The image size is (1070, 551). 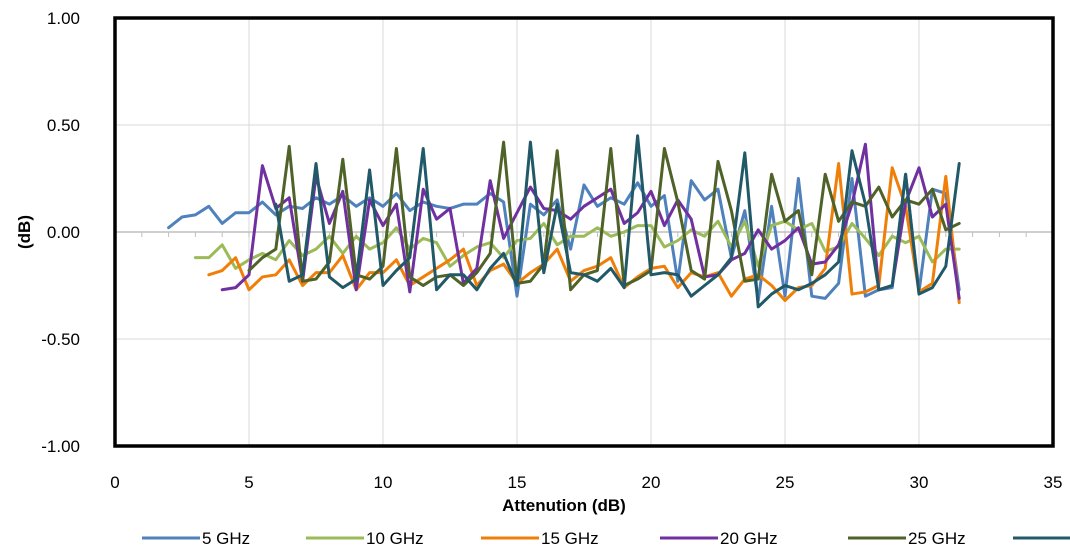 I want to click on legend-label: 20 GHz, so click(x=749, y=538).